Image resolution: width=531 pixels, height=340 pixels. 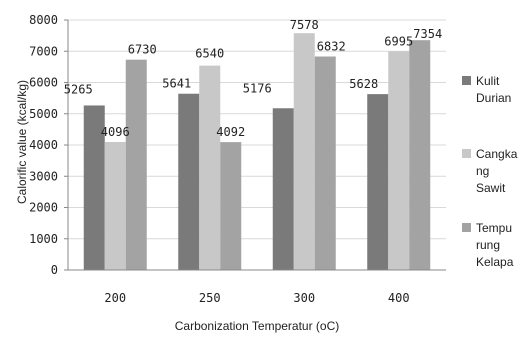 I want to click on legend-label: Sawit, so click(x=491, y=188).